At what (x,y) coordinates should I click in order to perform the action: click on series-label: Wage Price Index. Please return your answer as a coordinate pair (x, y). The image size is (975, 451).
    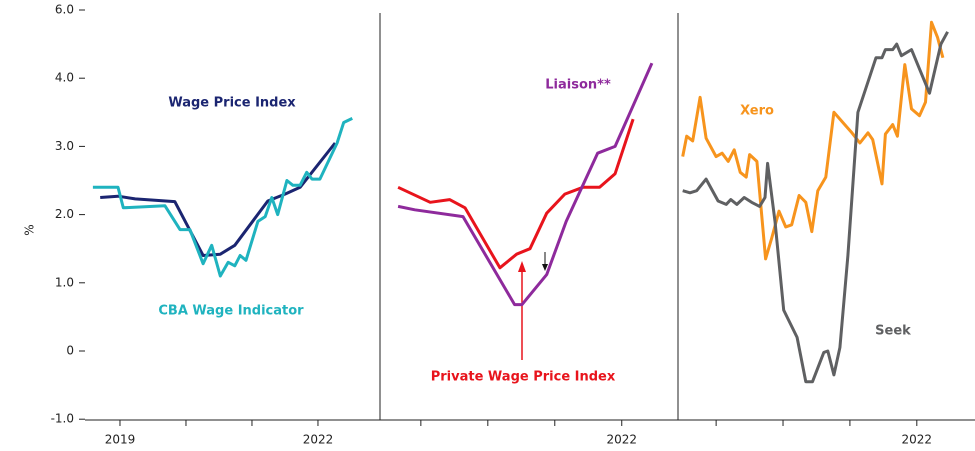
    Looking at the image, I should click on (232, 103).